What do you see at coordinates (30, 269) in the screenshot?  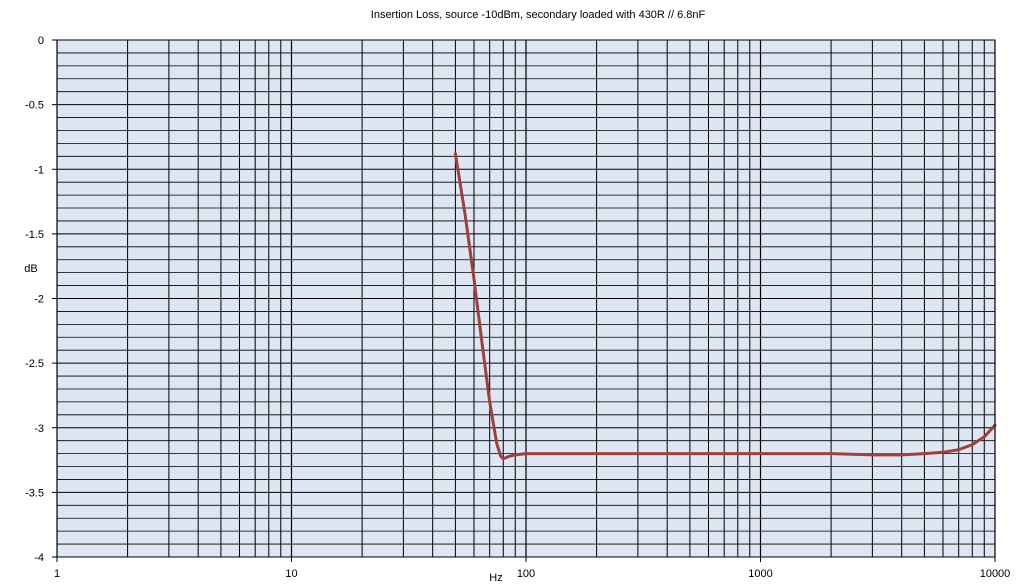 I see `y-axis-label: dB` at bounding box center [30, 269].